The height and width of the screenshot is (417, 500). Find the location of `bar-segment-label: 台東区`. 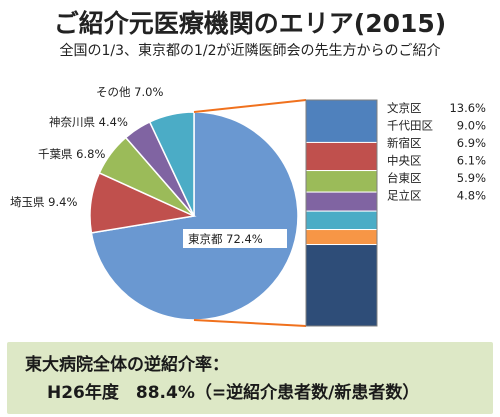

bar-segment-label: 台東区 is located at coordinates (404, 178).